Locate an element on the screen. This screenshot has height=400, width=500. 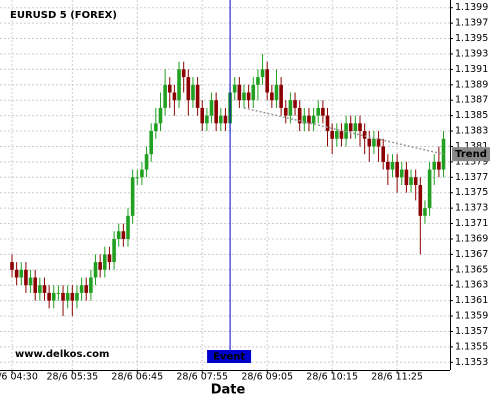
x-tick-label: 28/6 06:45 is located at coordinates (137, 377).